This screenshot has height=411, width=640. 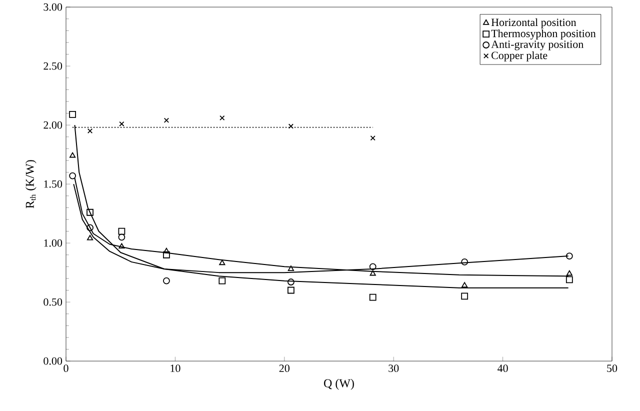 What do you see at coordinates (612, 368) in the screenshot?
I see `x-tick-label: 50` at bounding box center [612, 368].